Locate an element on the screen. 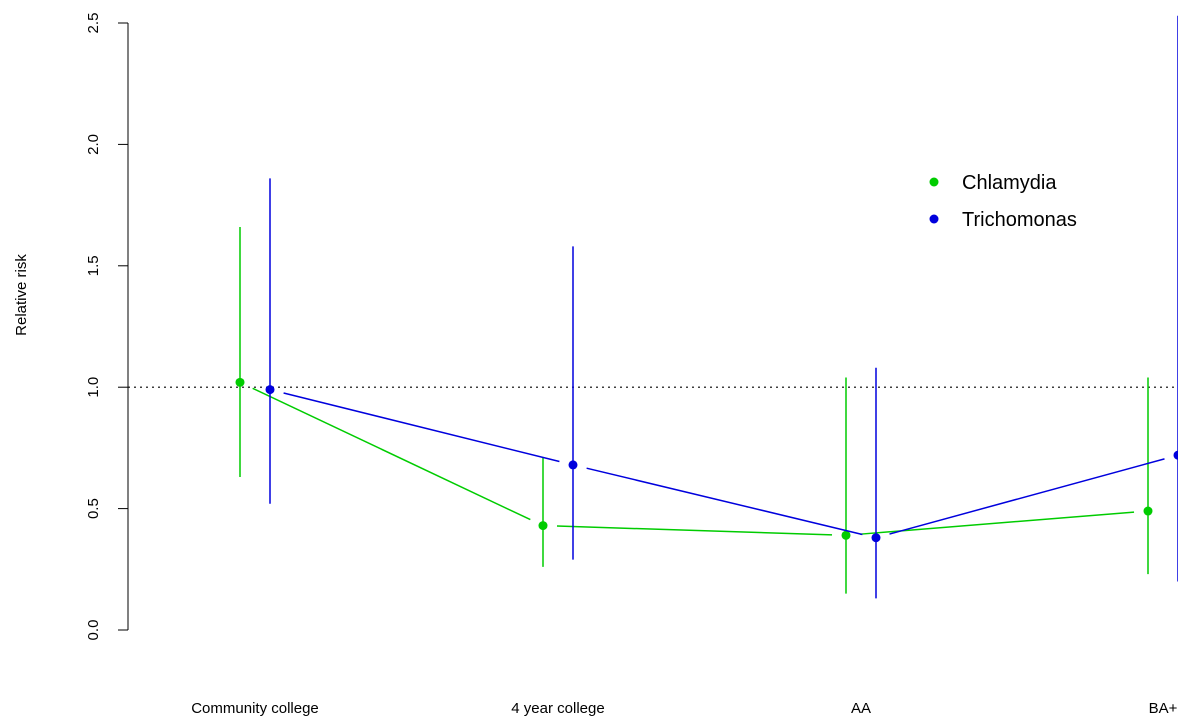 Image resolution: width=1178 pixels, height=719 pixels. x-tick-label: Community college is located at coordinates (255, 708).